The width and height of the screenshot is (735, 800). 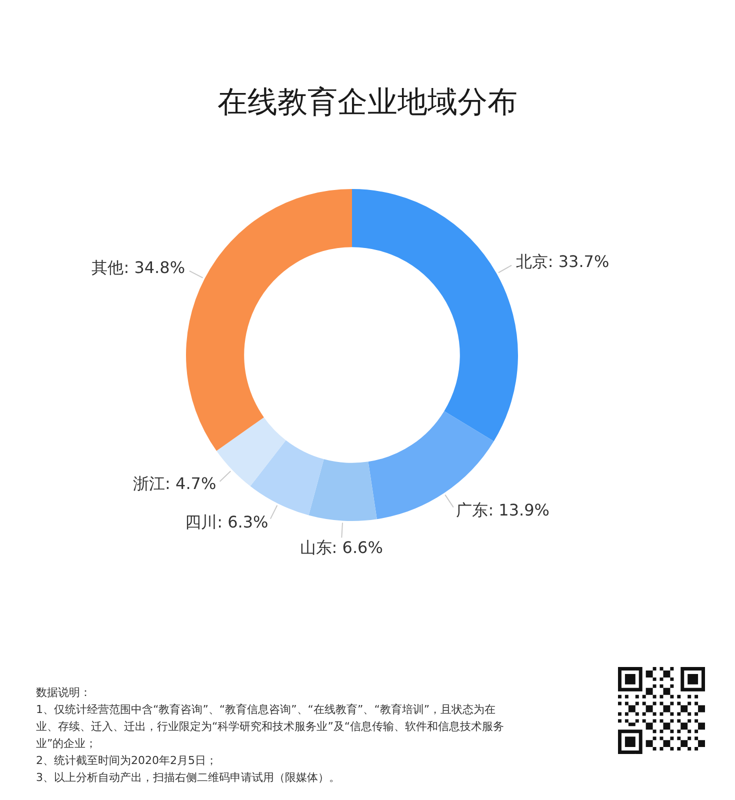 I want to click on slice-label: 四川: 6.3%, so click(x=226, y=522).